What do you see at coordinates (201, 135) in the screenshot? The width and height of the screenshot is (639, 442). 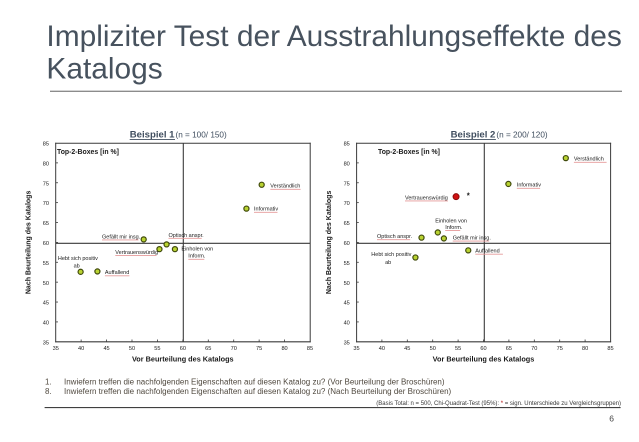 I see `svg-text: (n = 100/ 150)` at bounding box center [201, 135].